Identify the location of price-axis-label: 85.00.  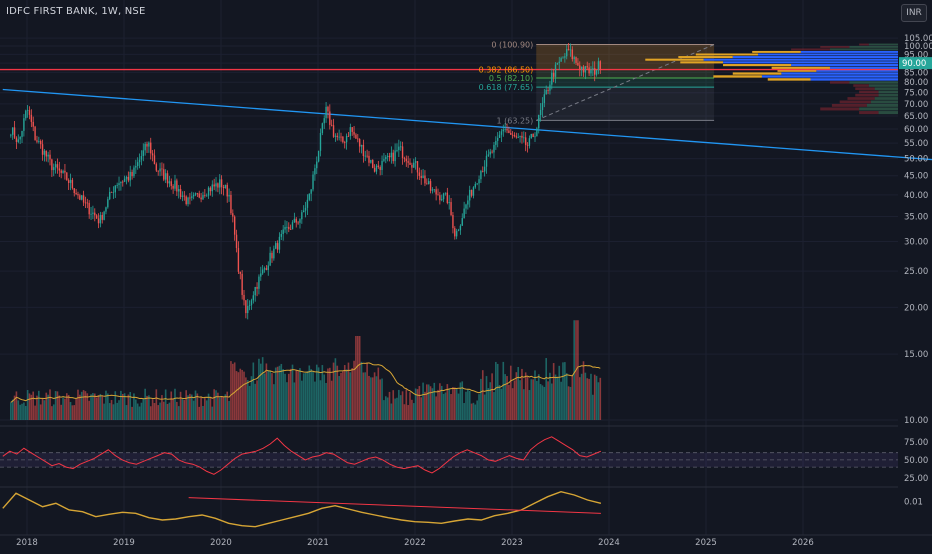
(916, 73).